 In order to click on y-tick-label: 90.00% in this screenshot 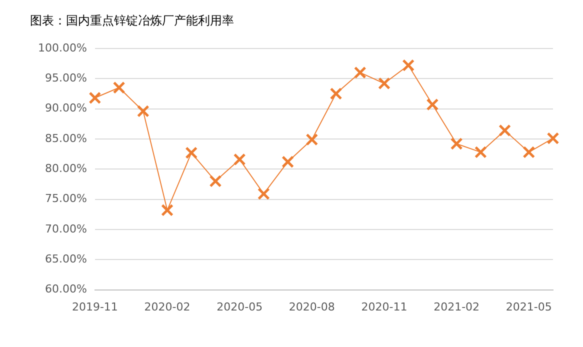, I will do `click(65, 108)`.